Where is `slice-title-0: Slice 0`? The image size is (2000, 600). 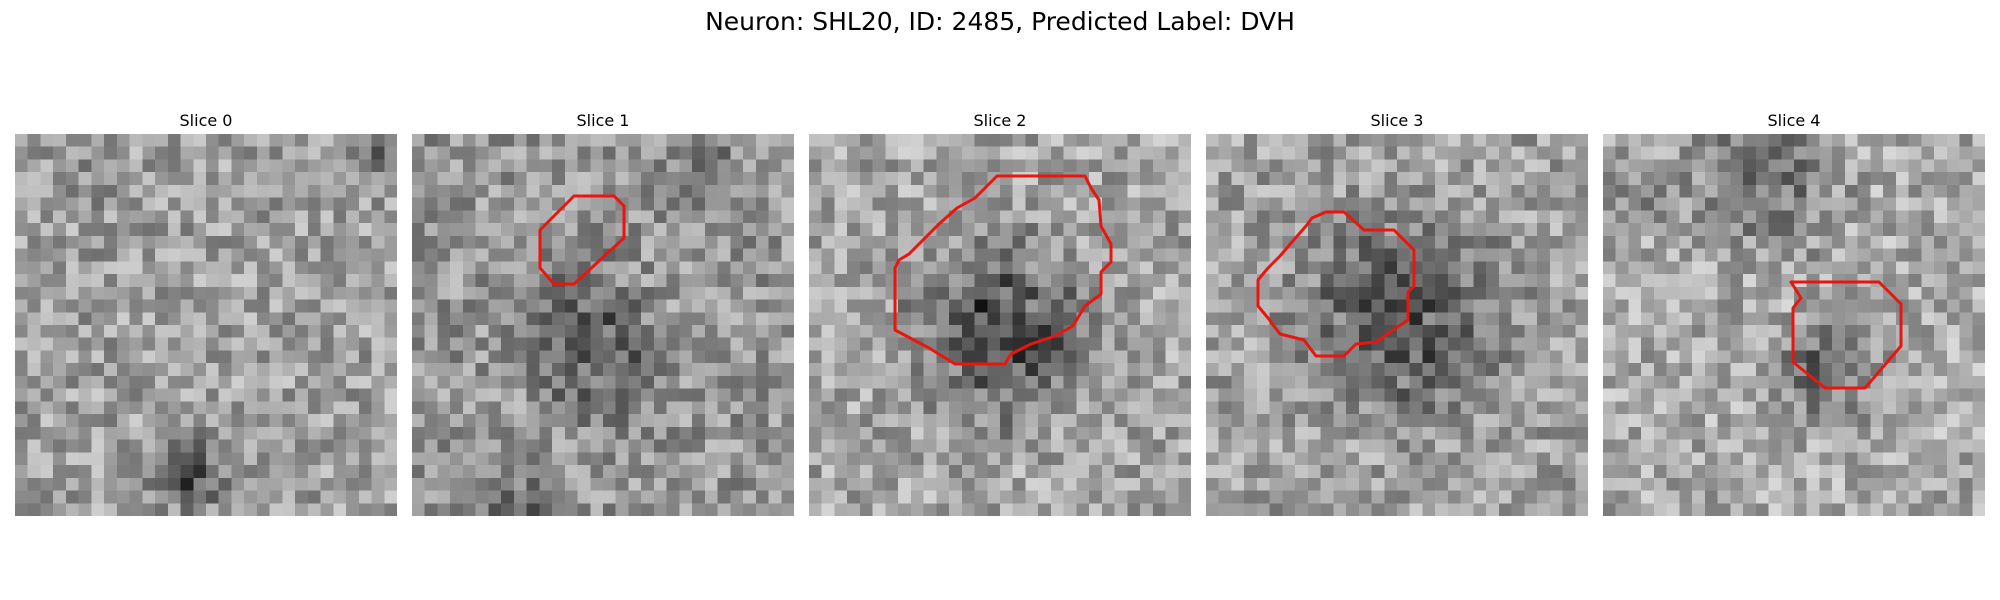 slice-title-0: Slice 0 is located at coordinates (206, 120).